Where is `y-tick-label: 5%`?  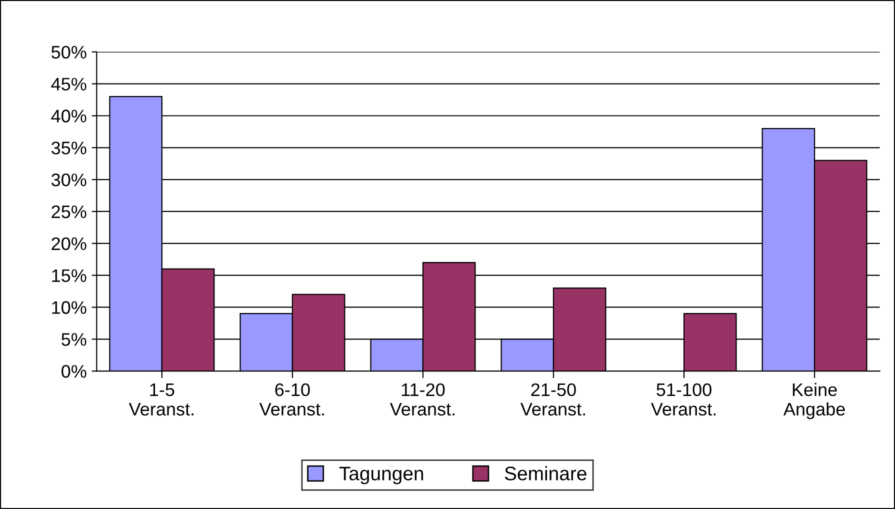
y-tick-label: 5% is located at coordinates (74, 339).